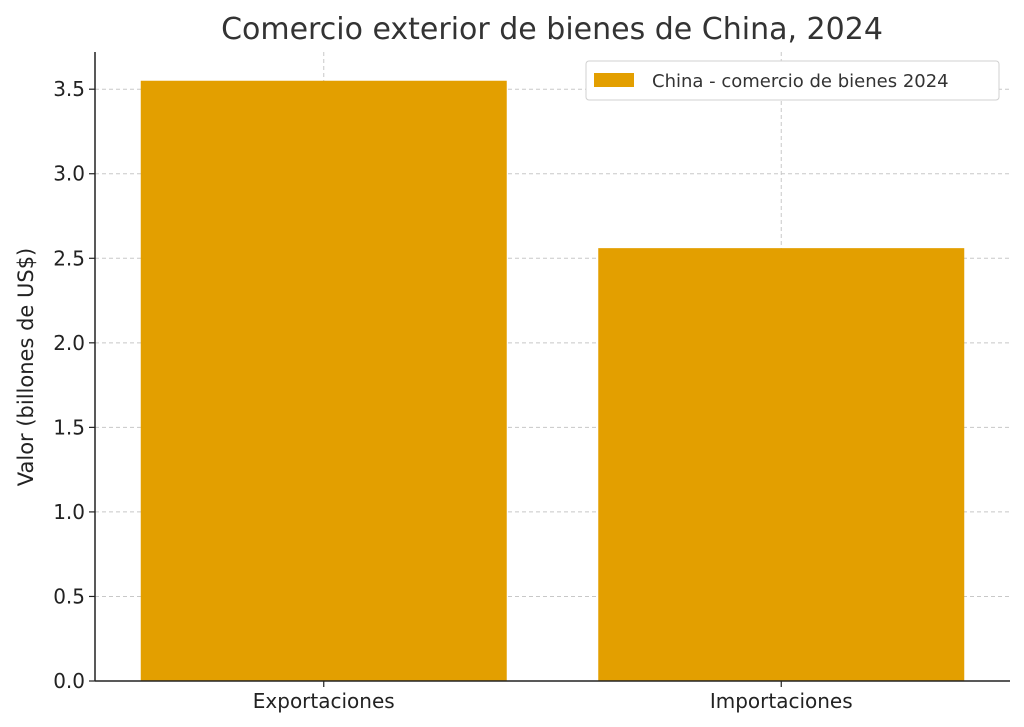  Describe the element at coordinates (69, 343) in the screenshot. I see `y-tick-label: 2.0` at that location.